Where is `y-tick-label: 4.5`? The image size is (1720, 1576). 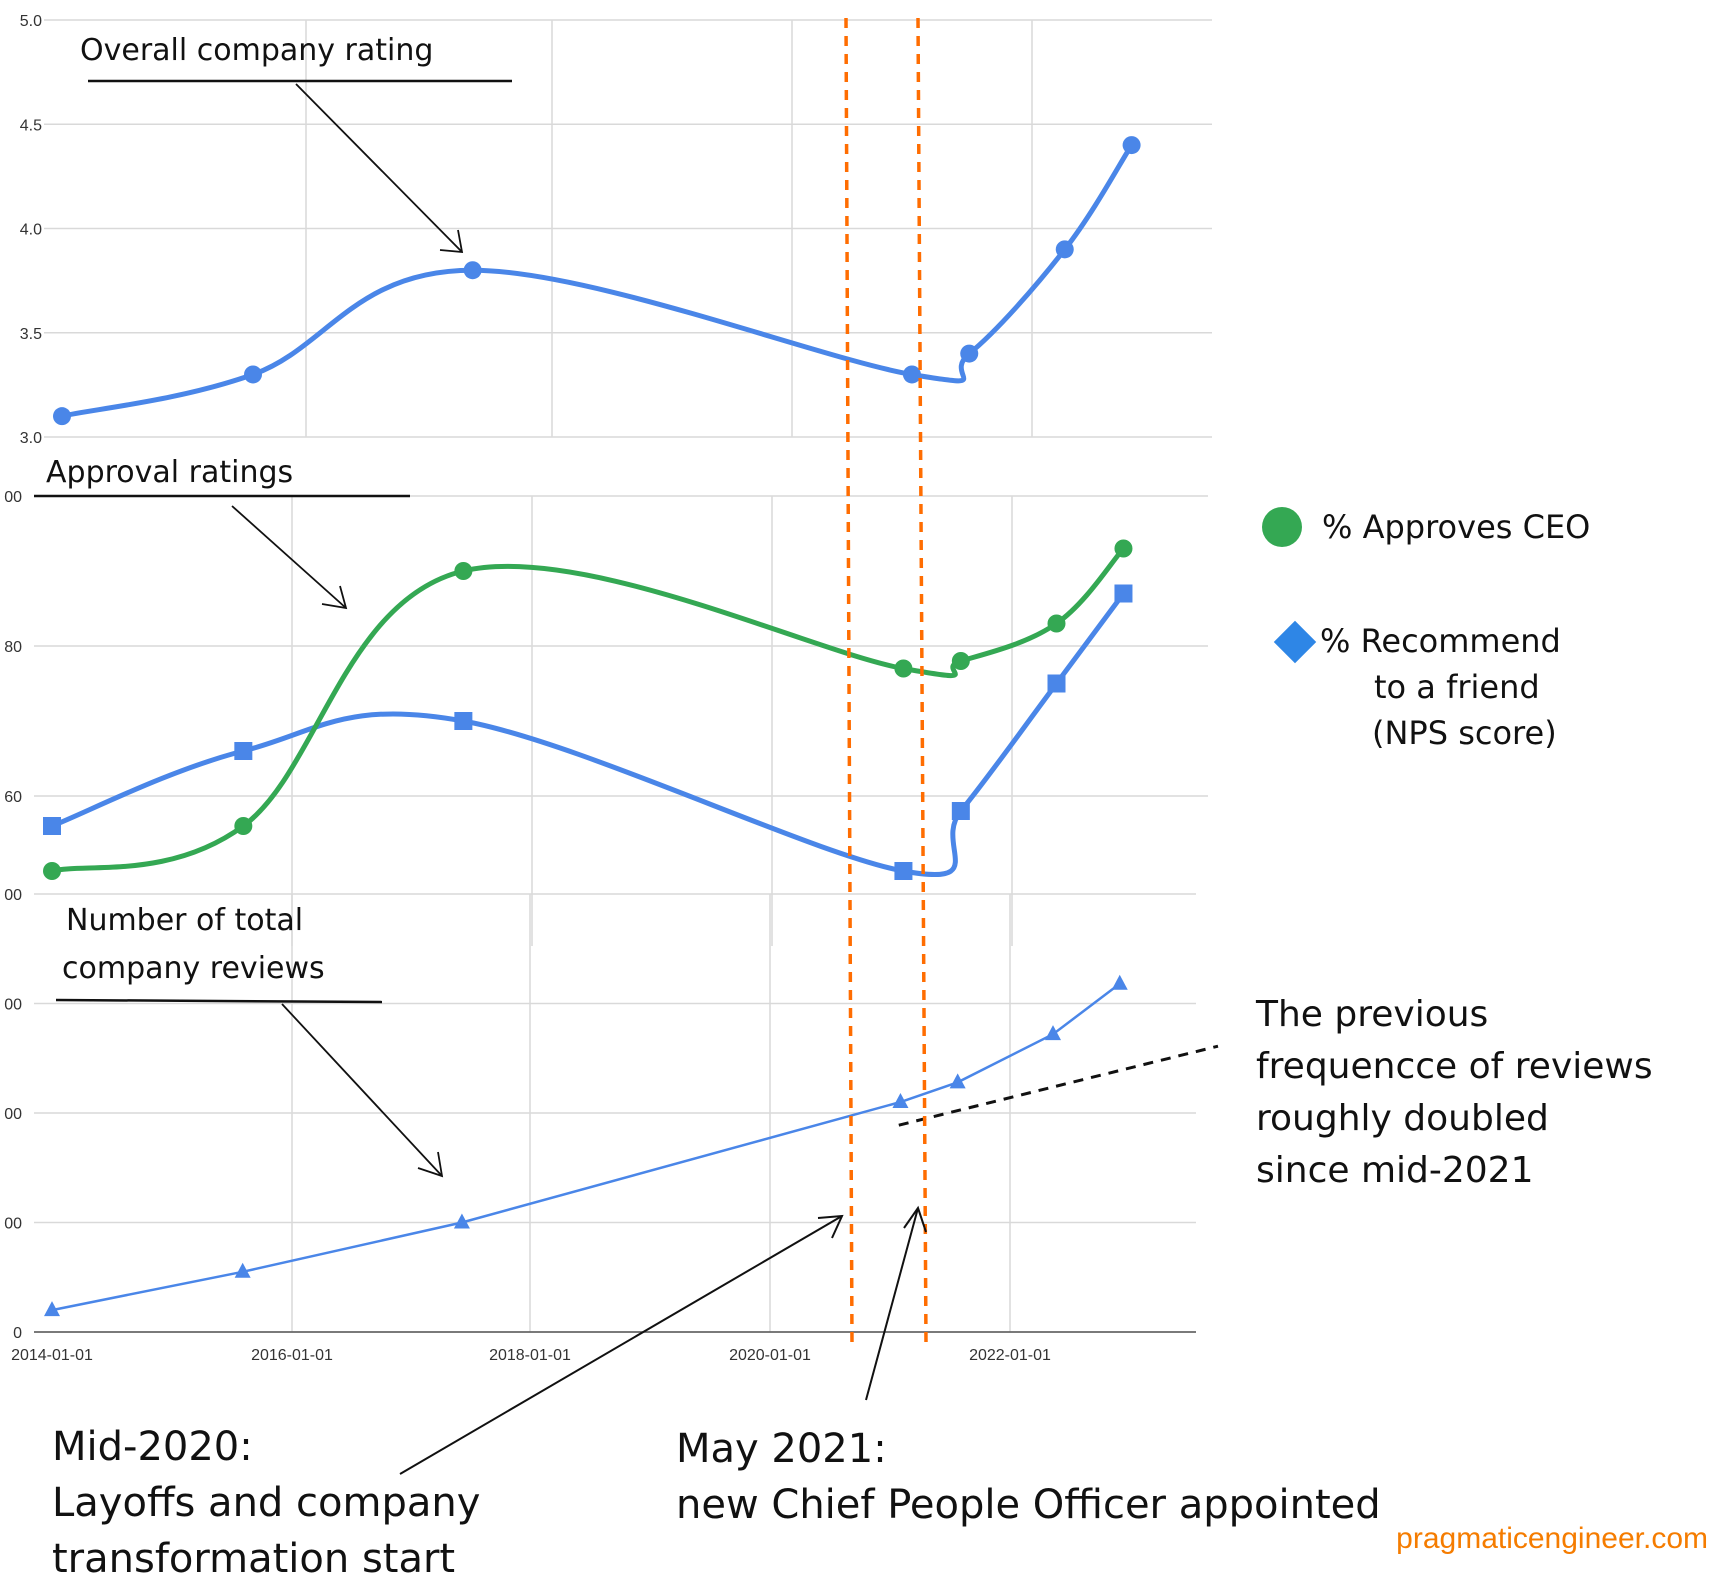 y-tick-label: 4.5 is located at coordinates (31, 125).